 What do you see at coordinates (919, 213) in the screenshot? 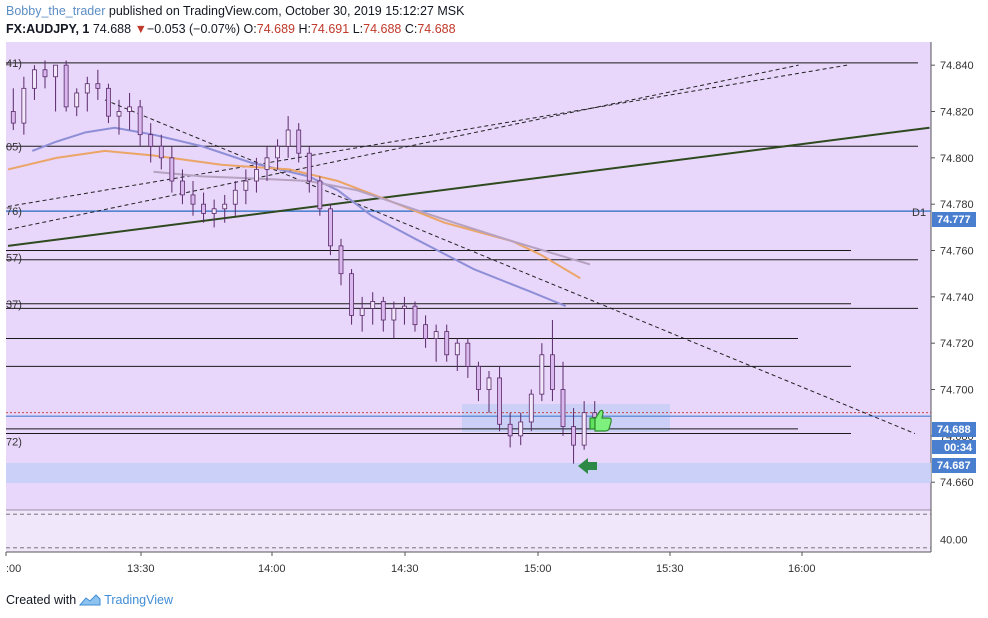
I see `svg-text: D1` at bounding box center [919, 213].